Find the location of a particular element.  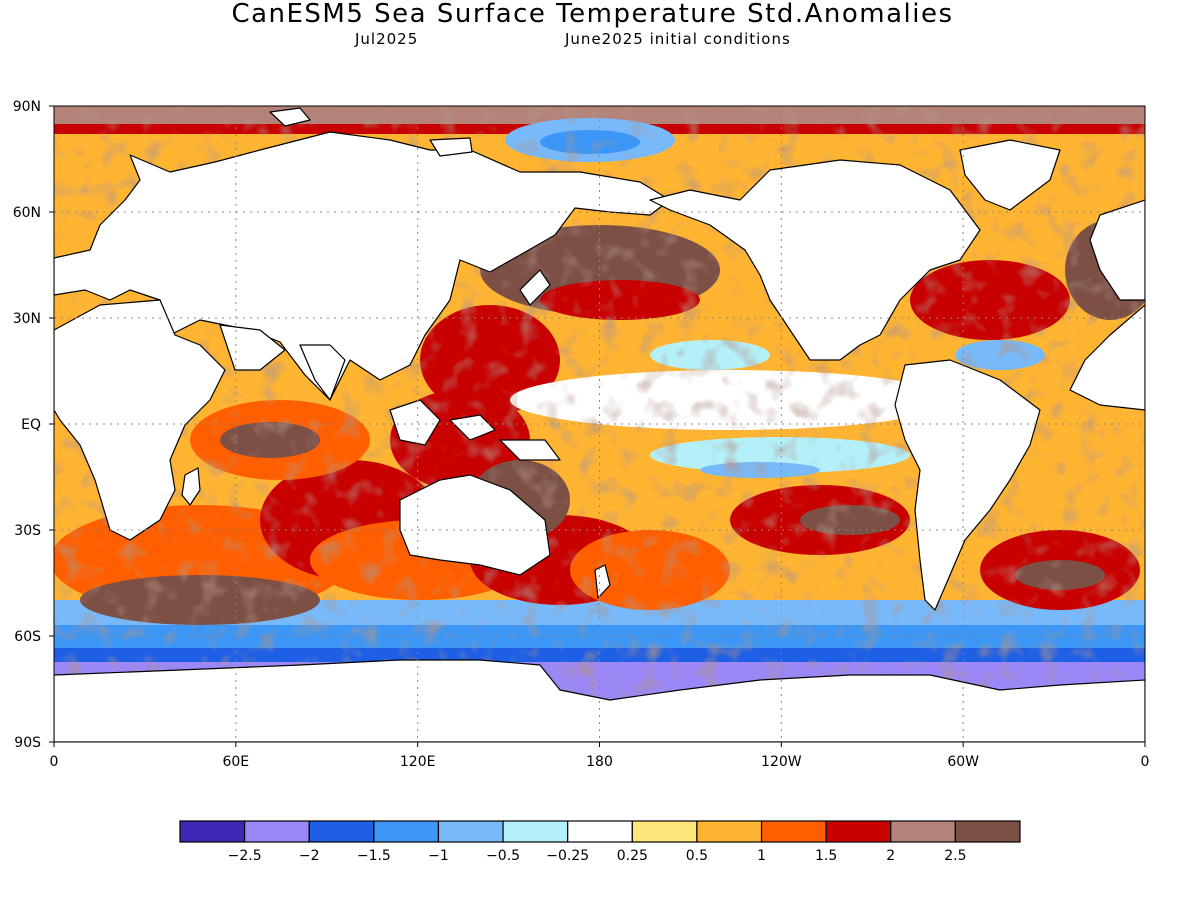

australia-landmass is located at coordinates (475, 525).